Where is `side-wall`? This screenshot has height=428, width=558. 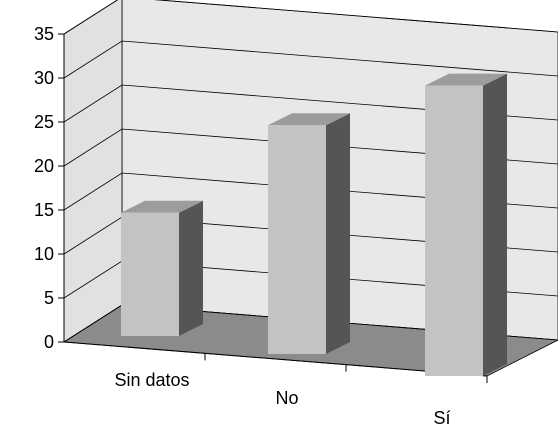
side-wall is located at coordinates (93, 171).